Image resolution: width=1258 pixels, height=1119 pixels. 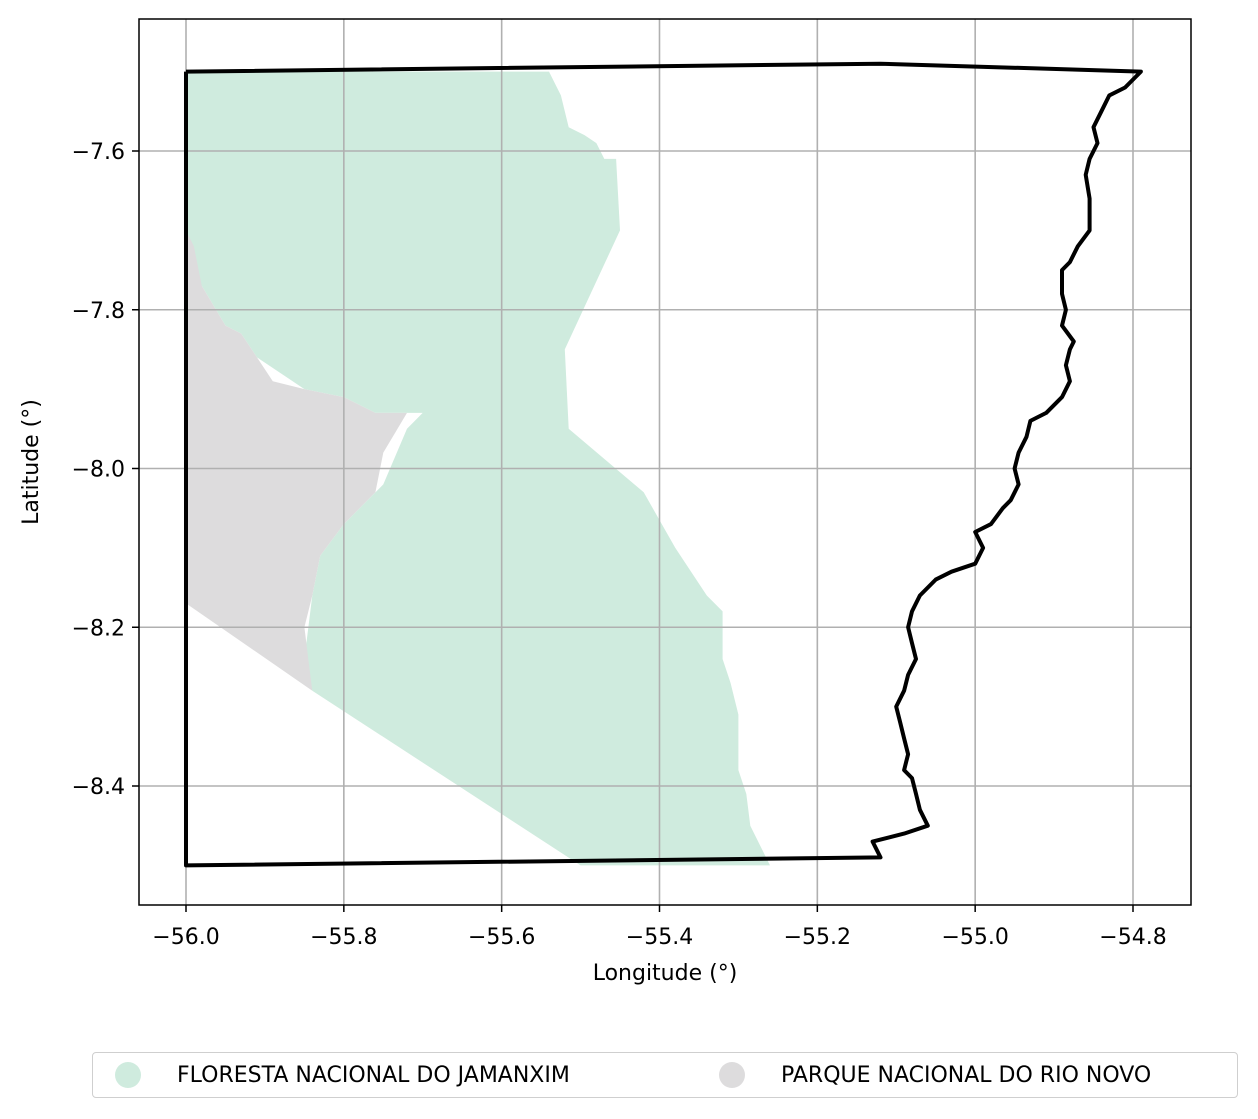 I want to click on x-tick-label: −55.8, so click(x=343, y=937).